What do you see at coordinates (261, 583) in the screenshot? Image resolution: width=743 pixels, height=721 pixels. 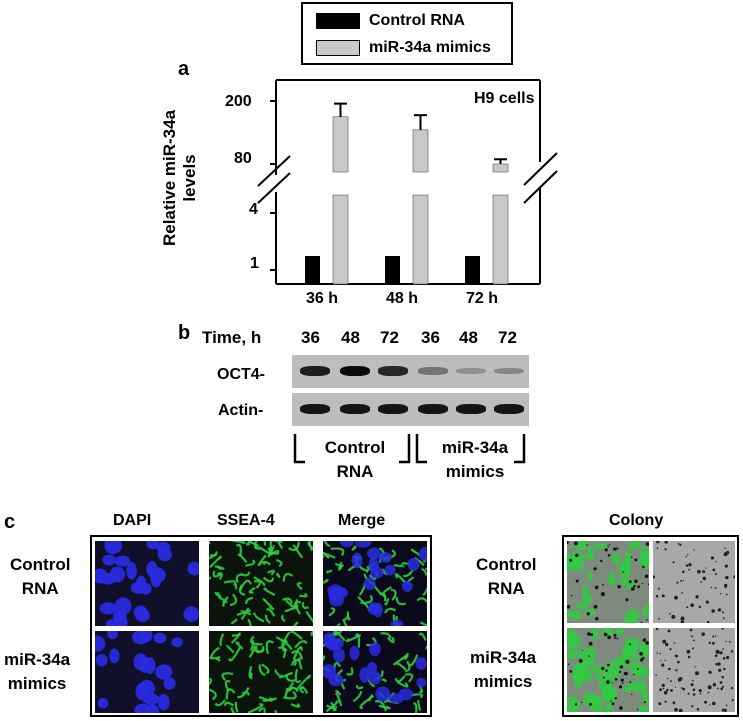 I see `micrograph-ssea4-control` at bounding box center [261, 583].